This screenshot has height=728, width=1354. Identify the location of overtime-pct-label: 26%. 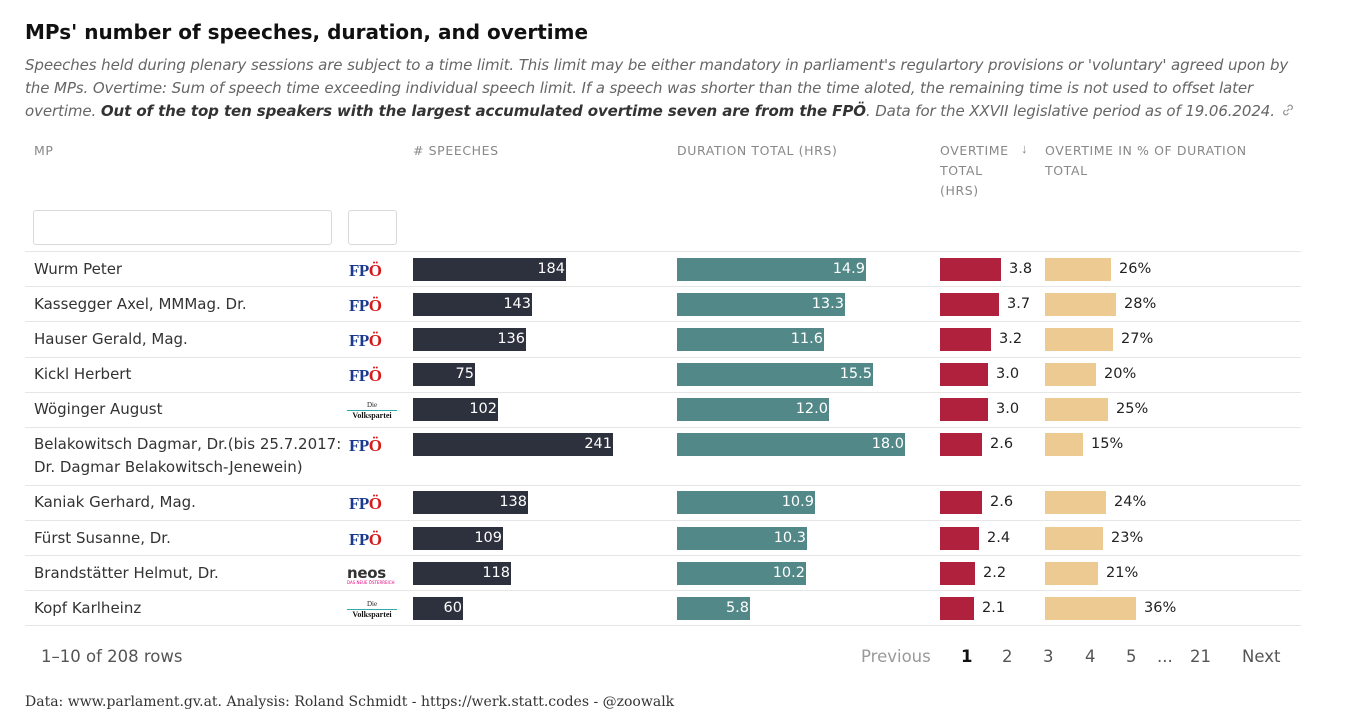
(1135, 269).